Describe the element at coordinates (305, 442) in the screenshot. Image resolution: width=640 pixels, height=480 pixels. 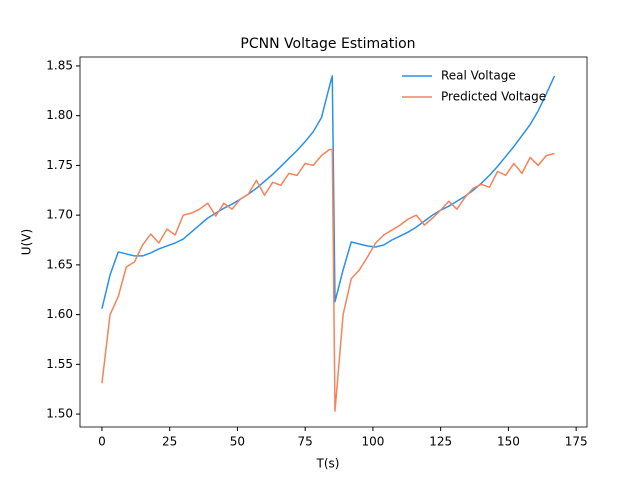
I see `x-tick-label: 75` at that location.